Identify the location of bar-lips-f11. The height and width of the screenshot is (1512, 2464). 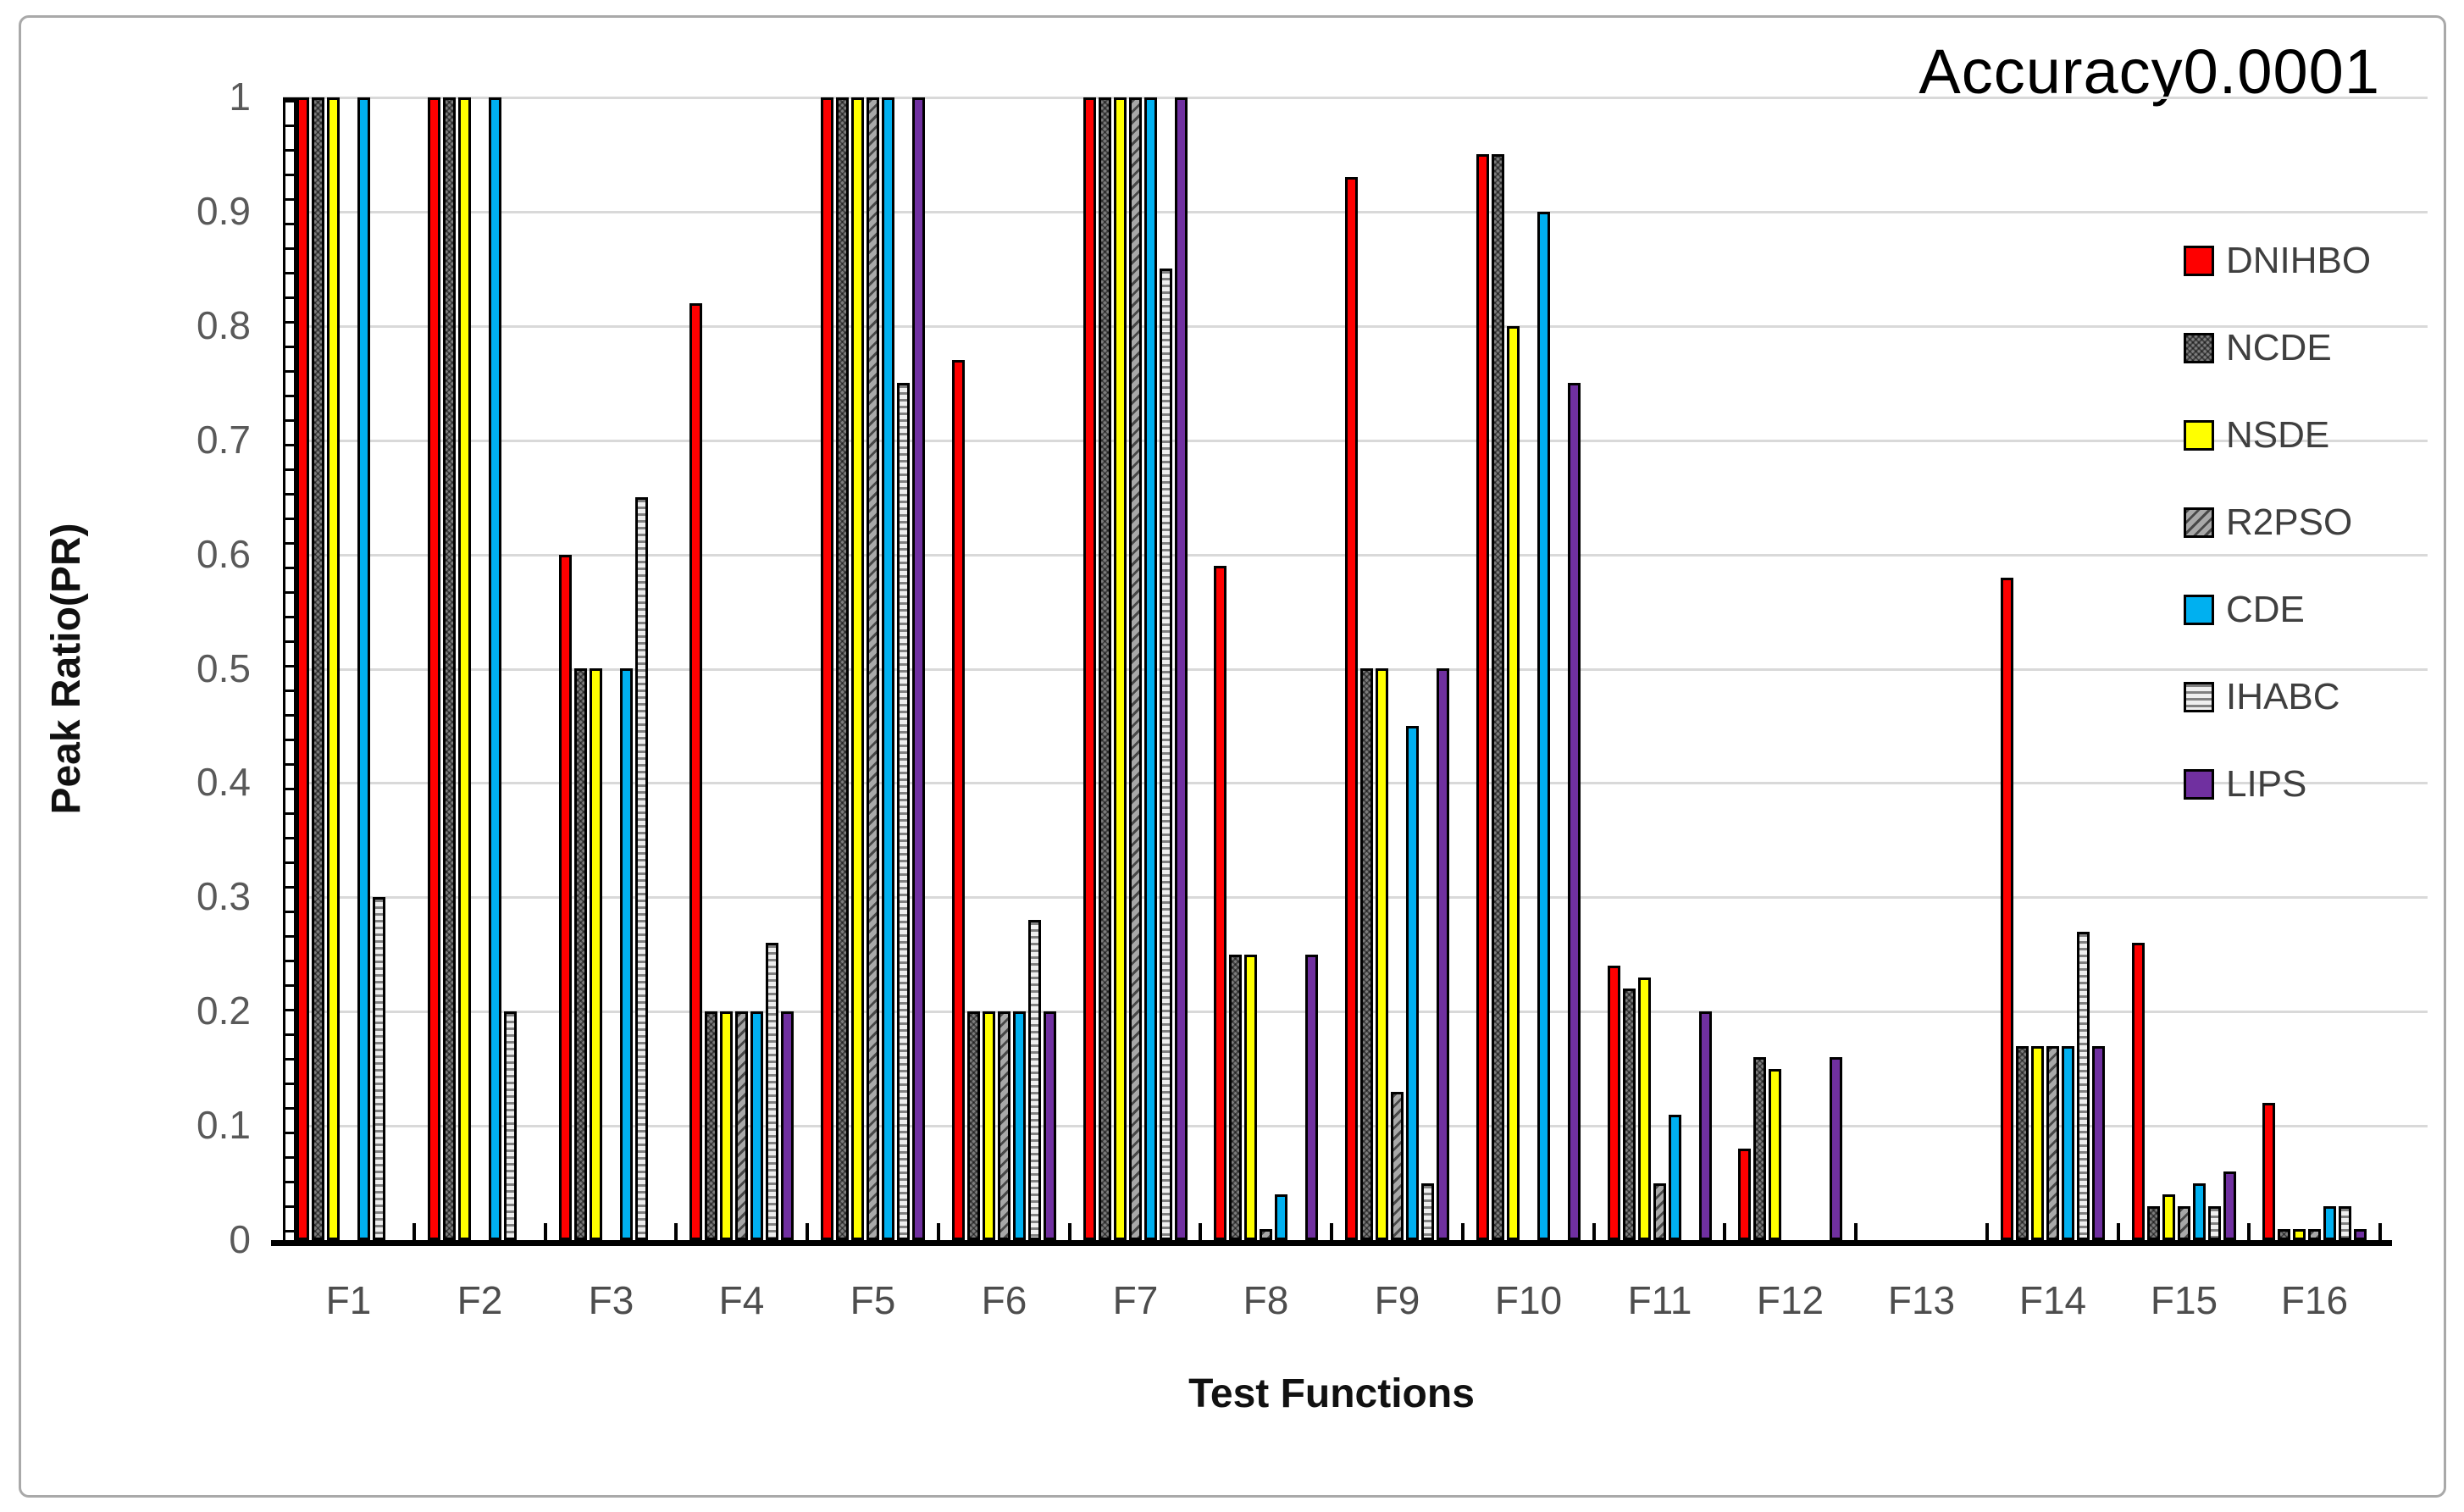
(1705, 1125).